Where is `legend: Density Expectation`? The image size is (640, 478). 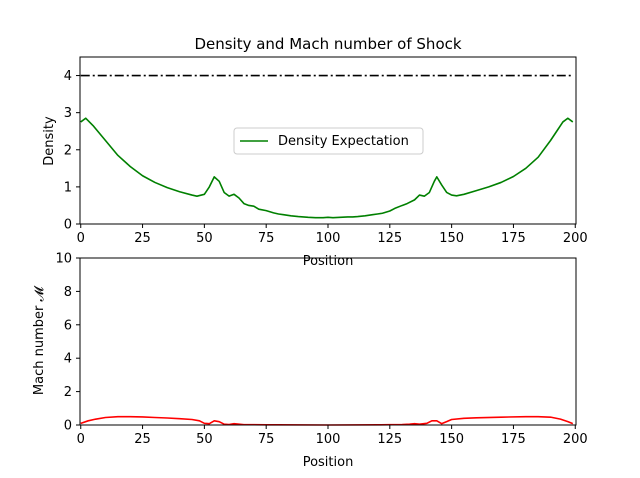 legend: Density Expectation is located at coordinates (328, 141).